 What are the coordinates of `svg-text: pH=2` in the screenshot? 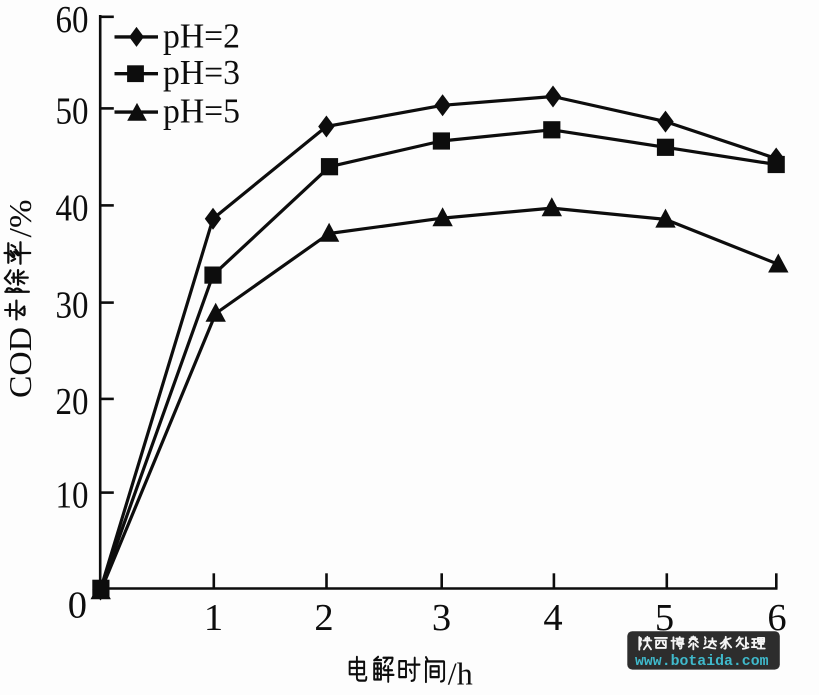 It's located at (201, 35).